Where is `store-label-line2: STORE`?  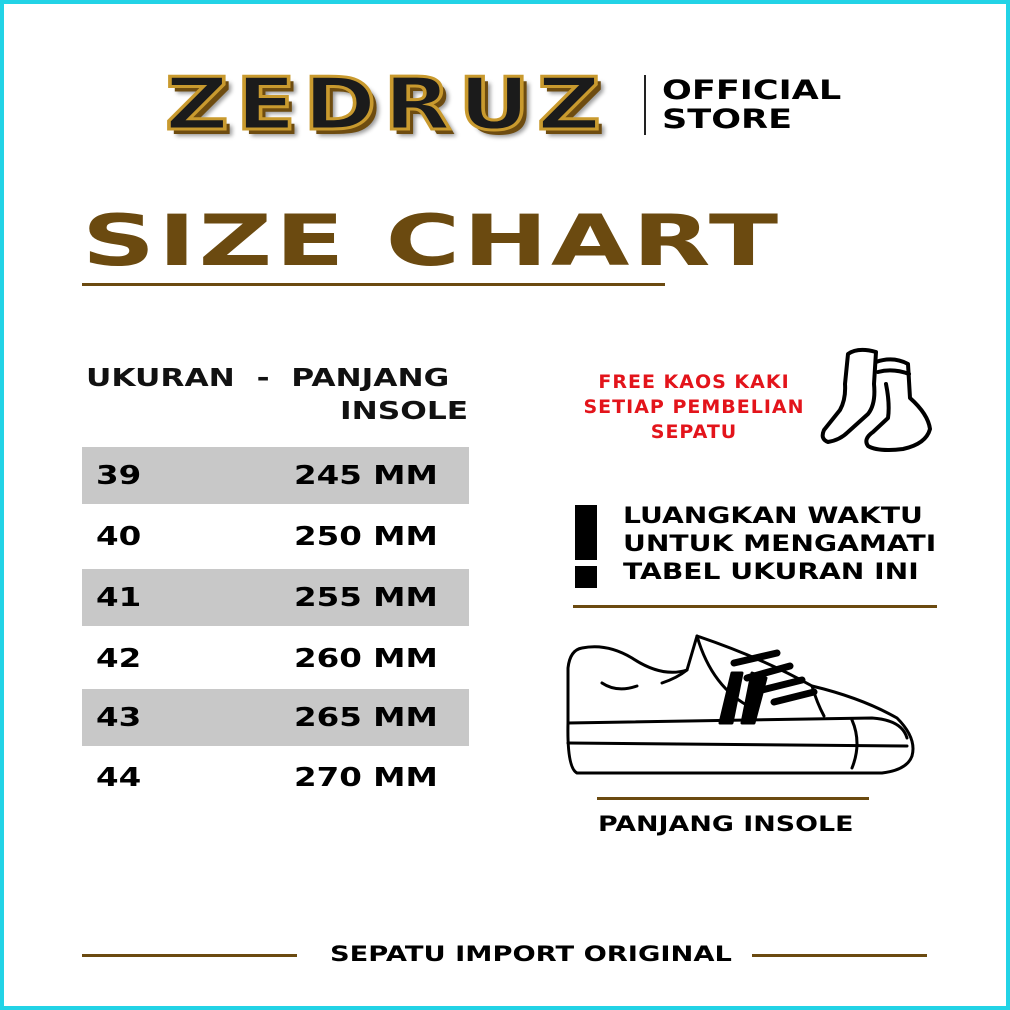 store-label-line2: STORE is located at coordinates (727, 119).